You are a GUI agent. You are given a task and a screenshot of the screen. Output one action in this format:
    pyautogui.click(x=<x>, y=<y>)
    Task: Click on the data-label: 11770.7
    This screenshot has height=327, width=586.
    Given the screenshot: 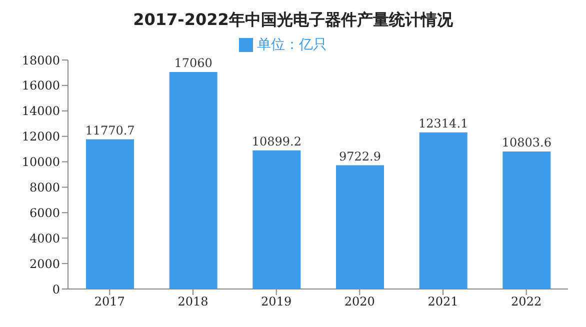 What is the action you would take?
    pyautogui.click(x=110, y=130)
    